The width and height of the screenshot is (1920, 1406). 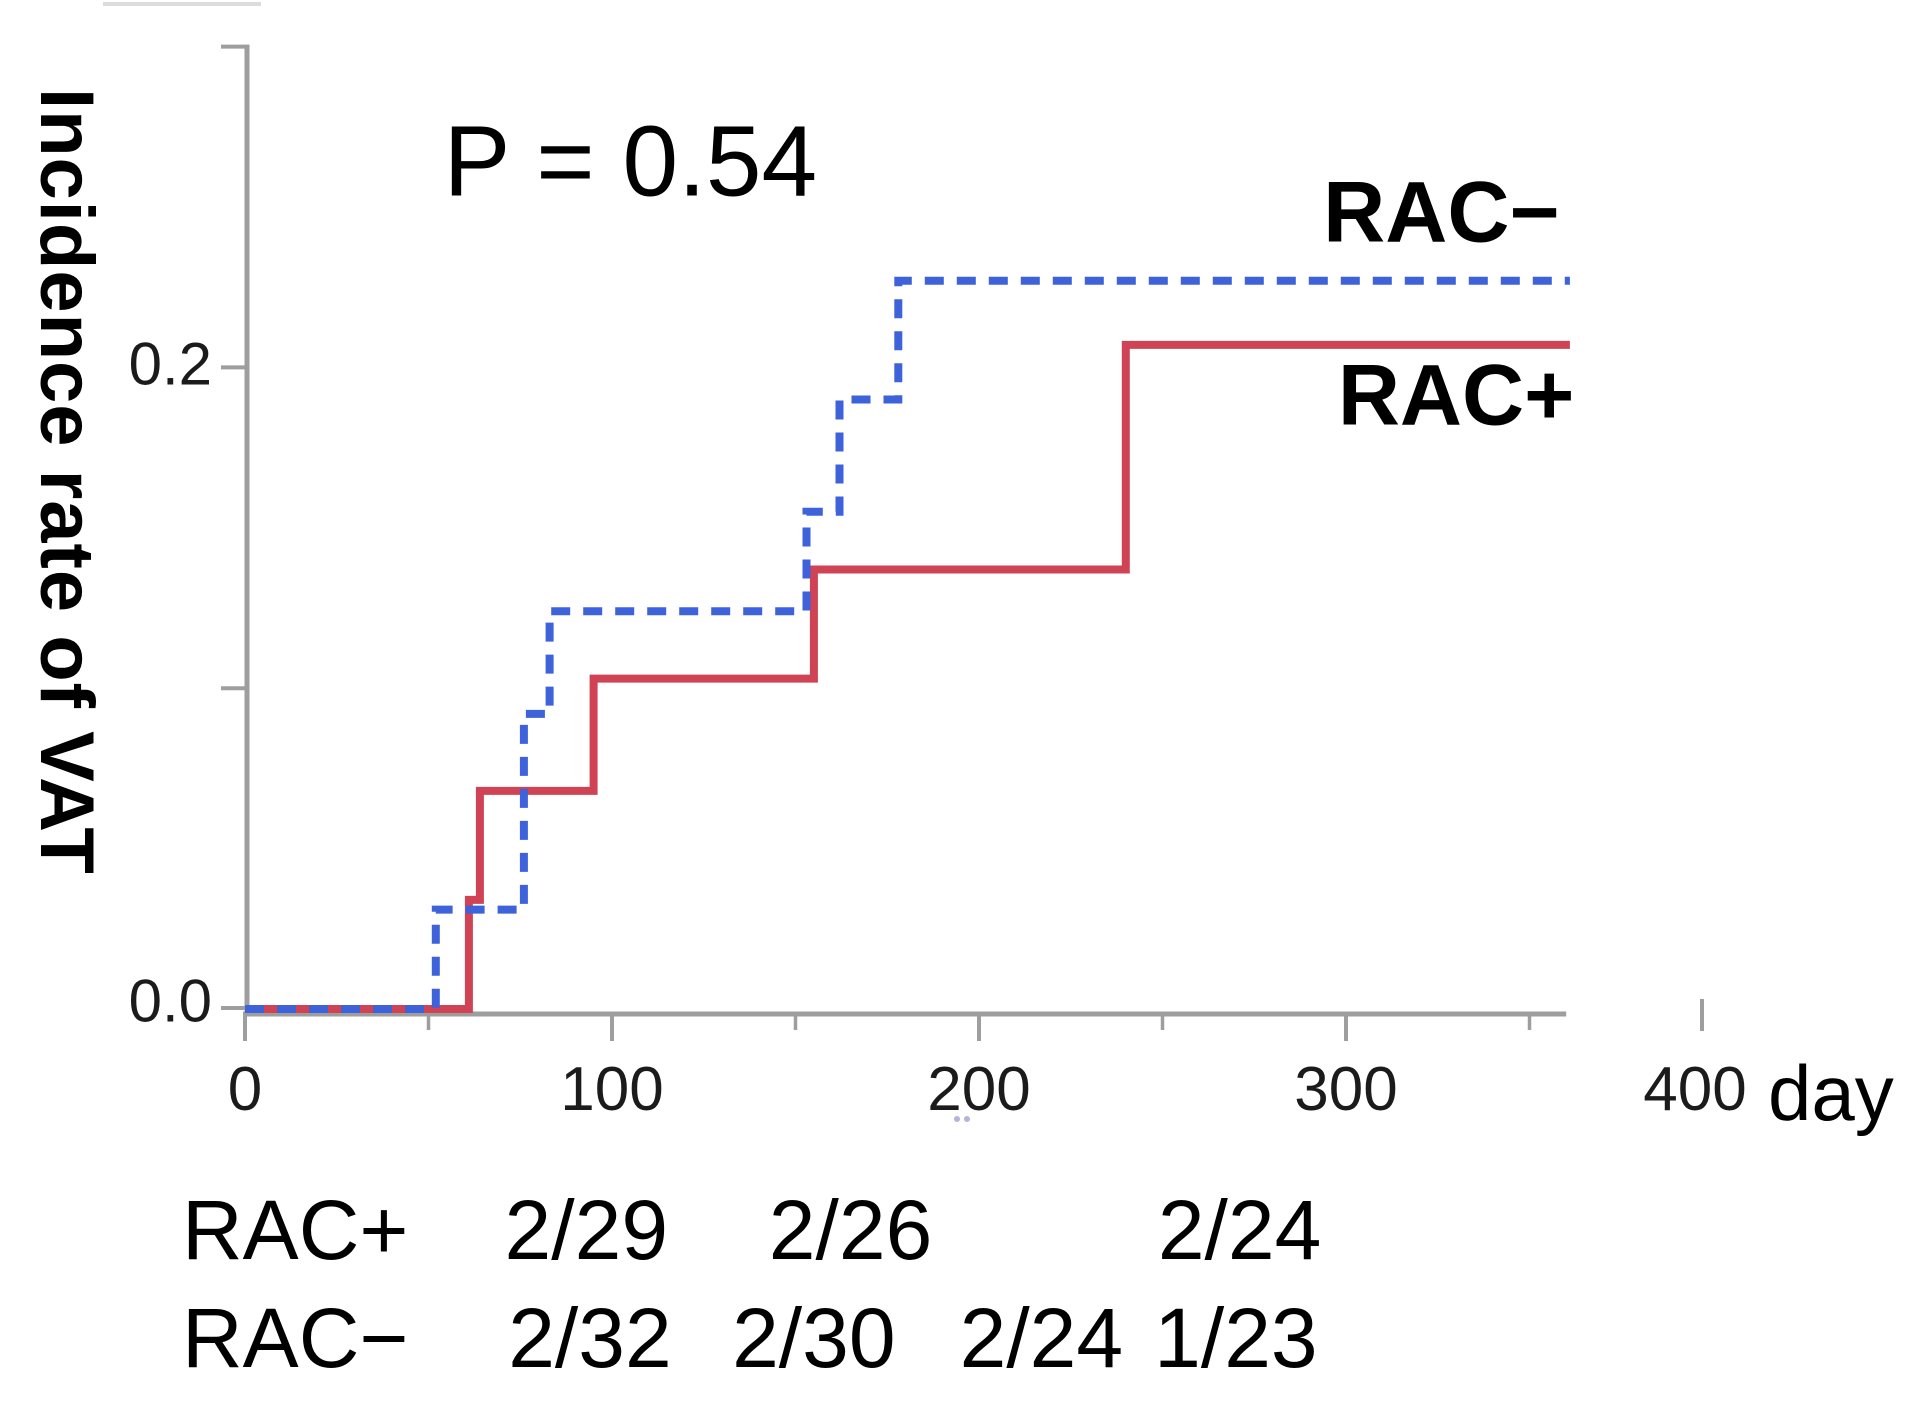 I want to click on risk-table-value: 1/23, so click(x=1236, y=1338).